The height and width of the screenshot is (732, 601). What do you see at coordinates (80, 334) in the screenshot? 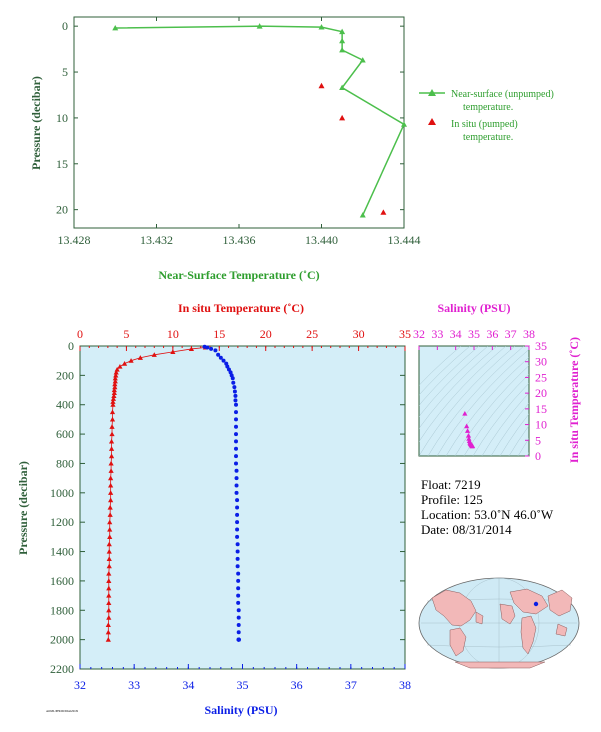
I see `temperature-tick-label: 0` at bounding box center [80, 334].